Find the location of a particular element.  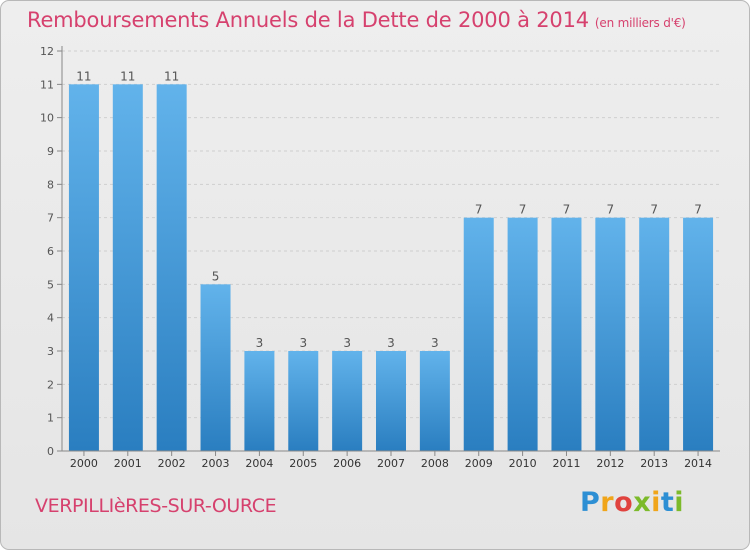

y-tick-label: 2 is located at coordinates (50, 384).